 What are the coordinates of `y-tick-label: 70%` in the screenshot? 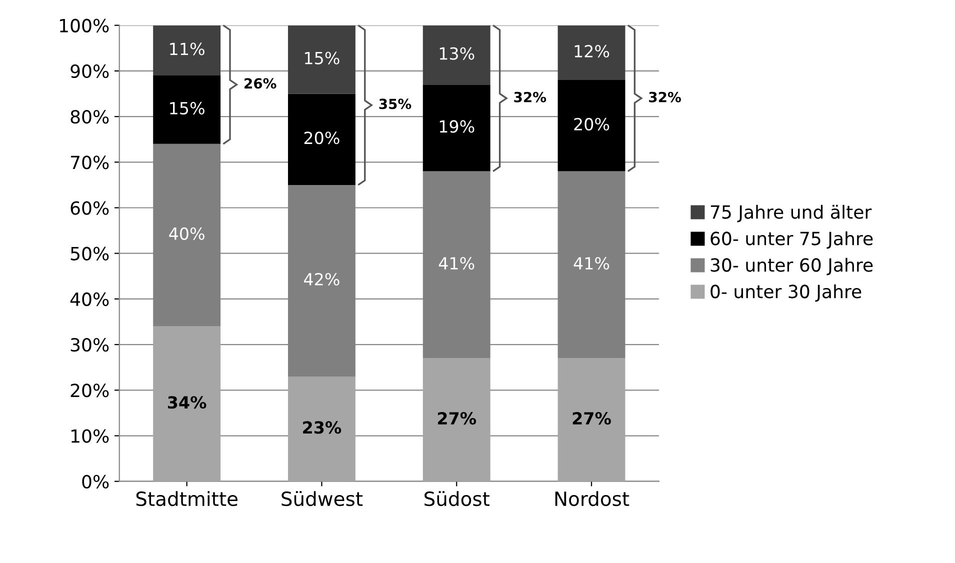 It's located at (90, 163).